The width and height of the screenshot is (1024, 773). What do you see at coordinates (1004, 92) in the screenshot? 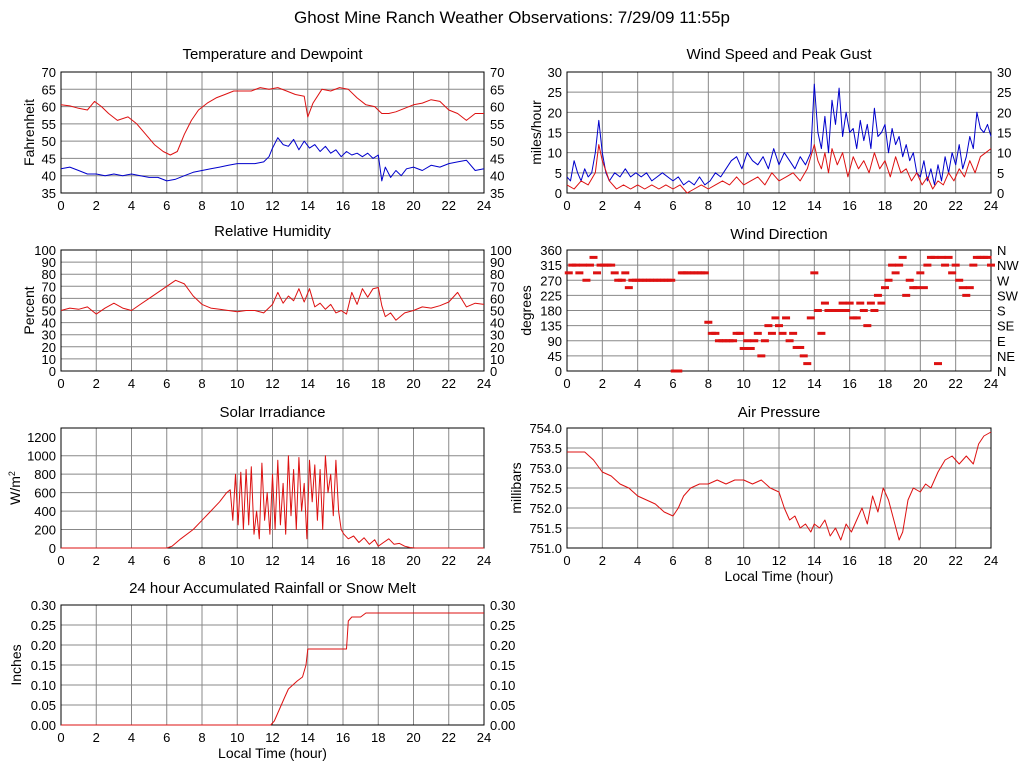
I see `wind-ytick-right-label: 25` at bounding box center [1004, 92].